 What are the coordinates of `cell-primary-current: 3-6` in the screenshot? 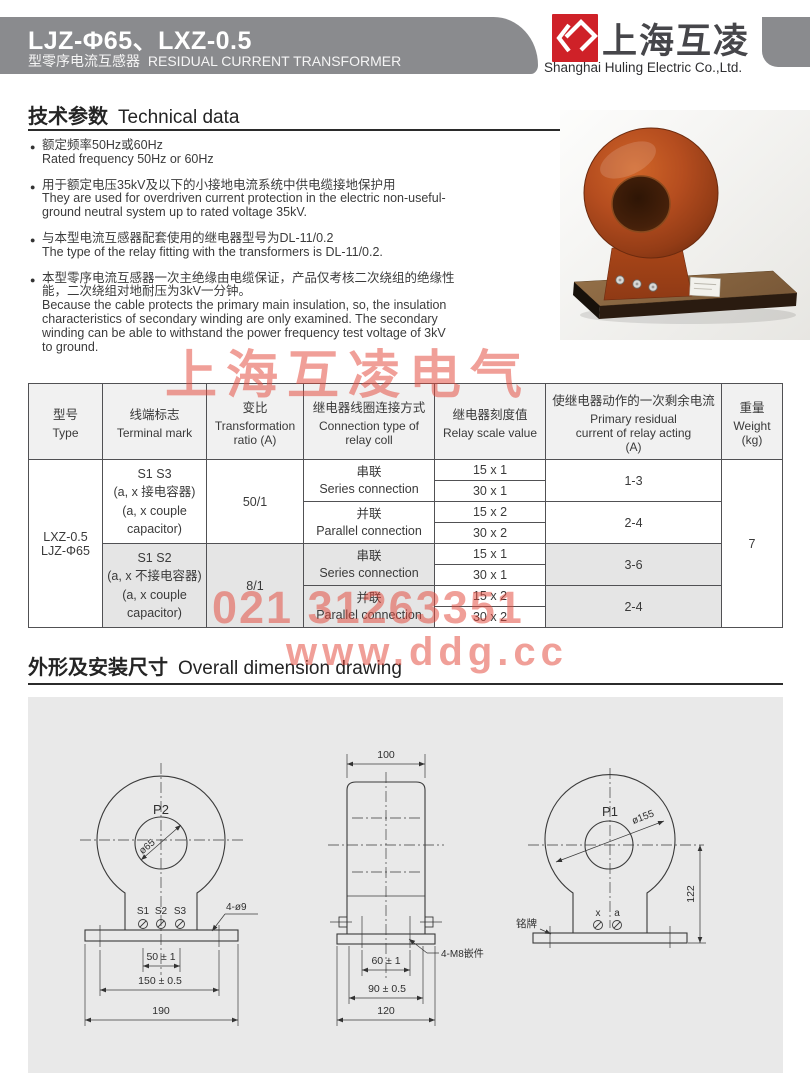 It's located at (633, 564).